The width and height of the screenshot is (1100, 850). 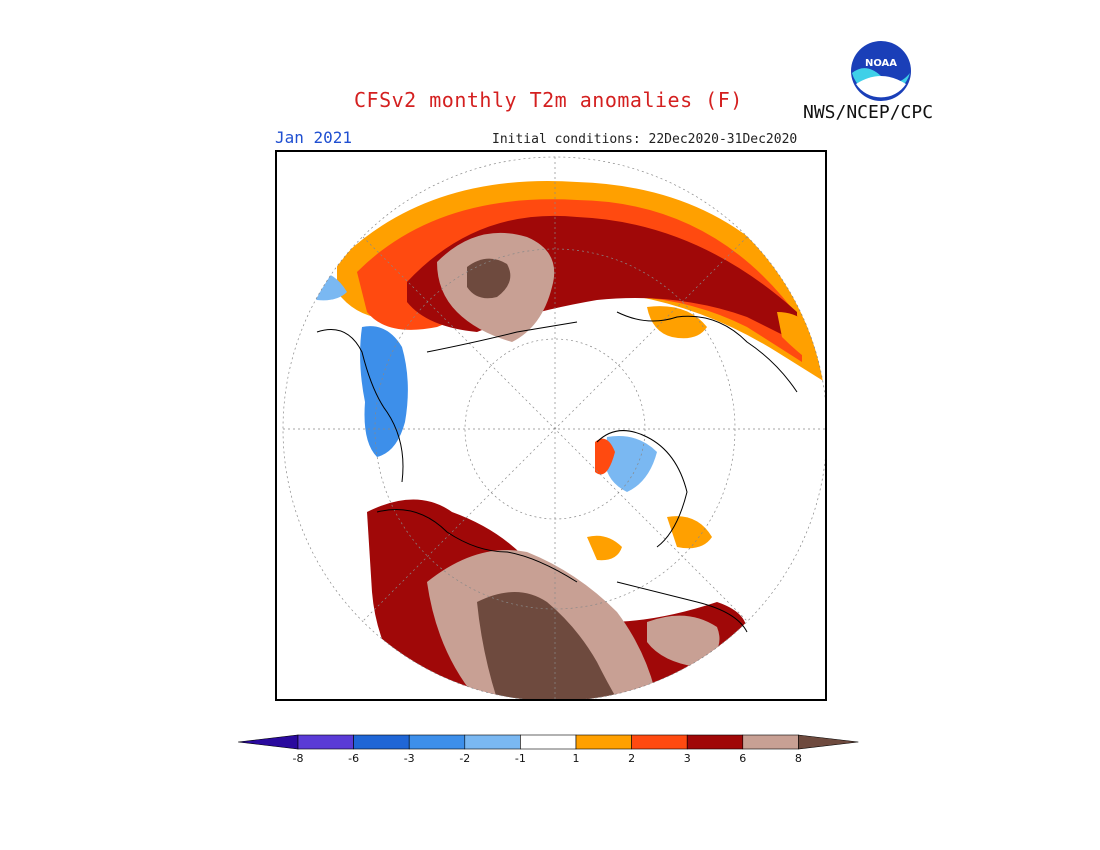 What do you see at coordinates (576, 758) in the screenshot?
I see `legend-tick-label: 1` at bounding box center [576, 758].